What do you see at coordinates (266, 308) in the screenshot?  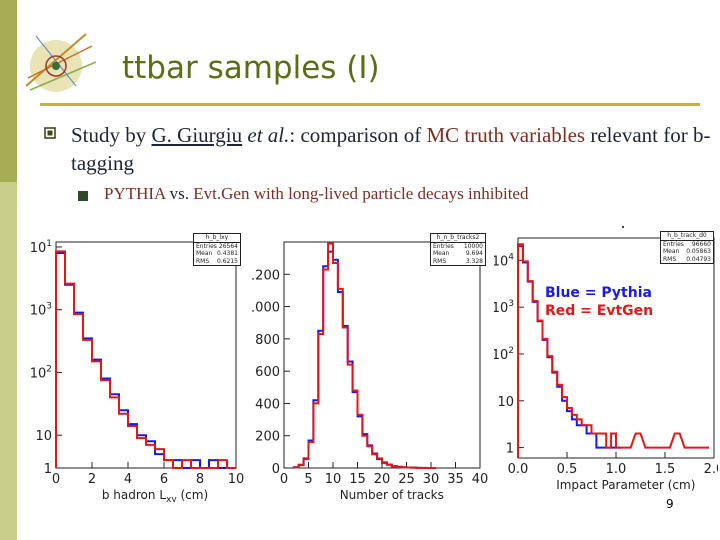 I see `y-tick-label: 1000` at bounding box center [266, 308].